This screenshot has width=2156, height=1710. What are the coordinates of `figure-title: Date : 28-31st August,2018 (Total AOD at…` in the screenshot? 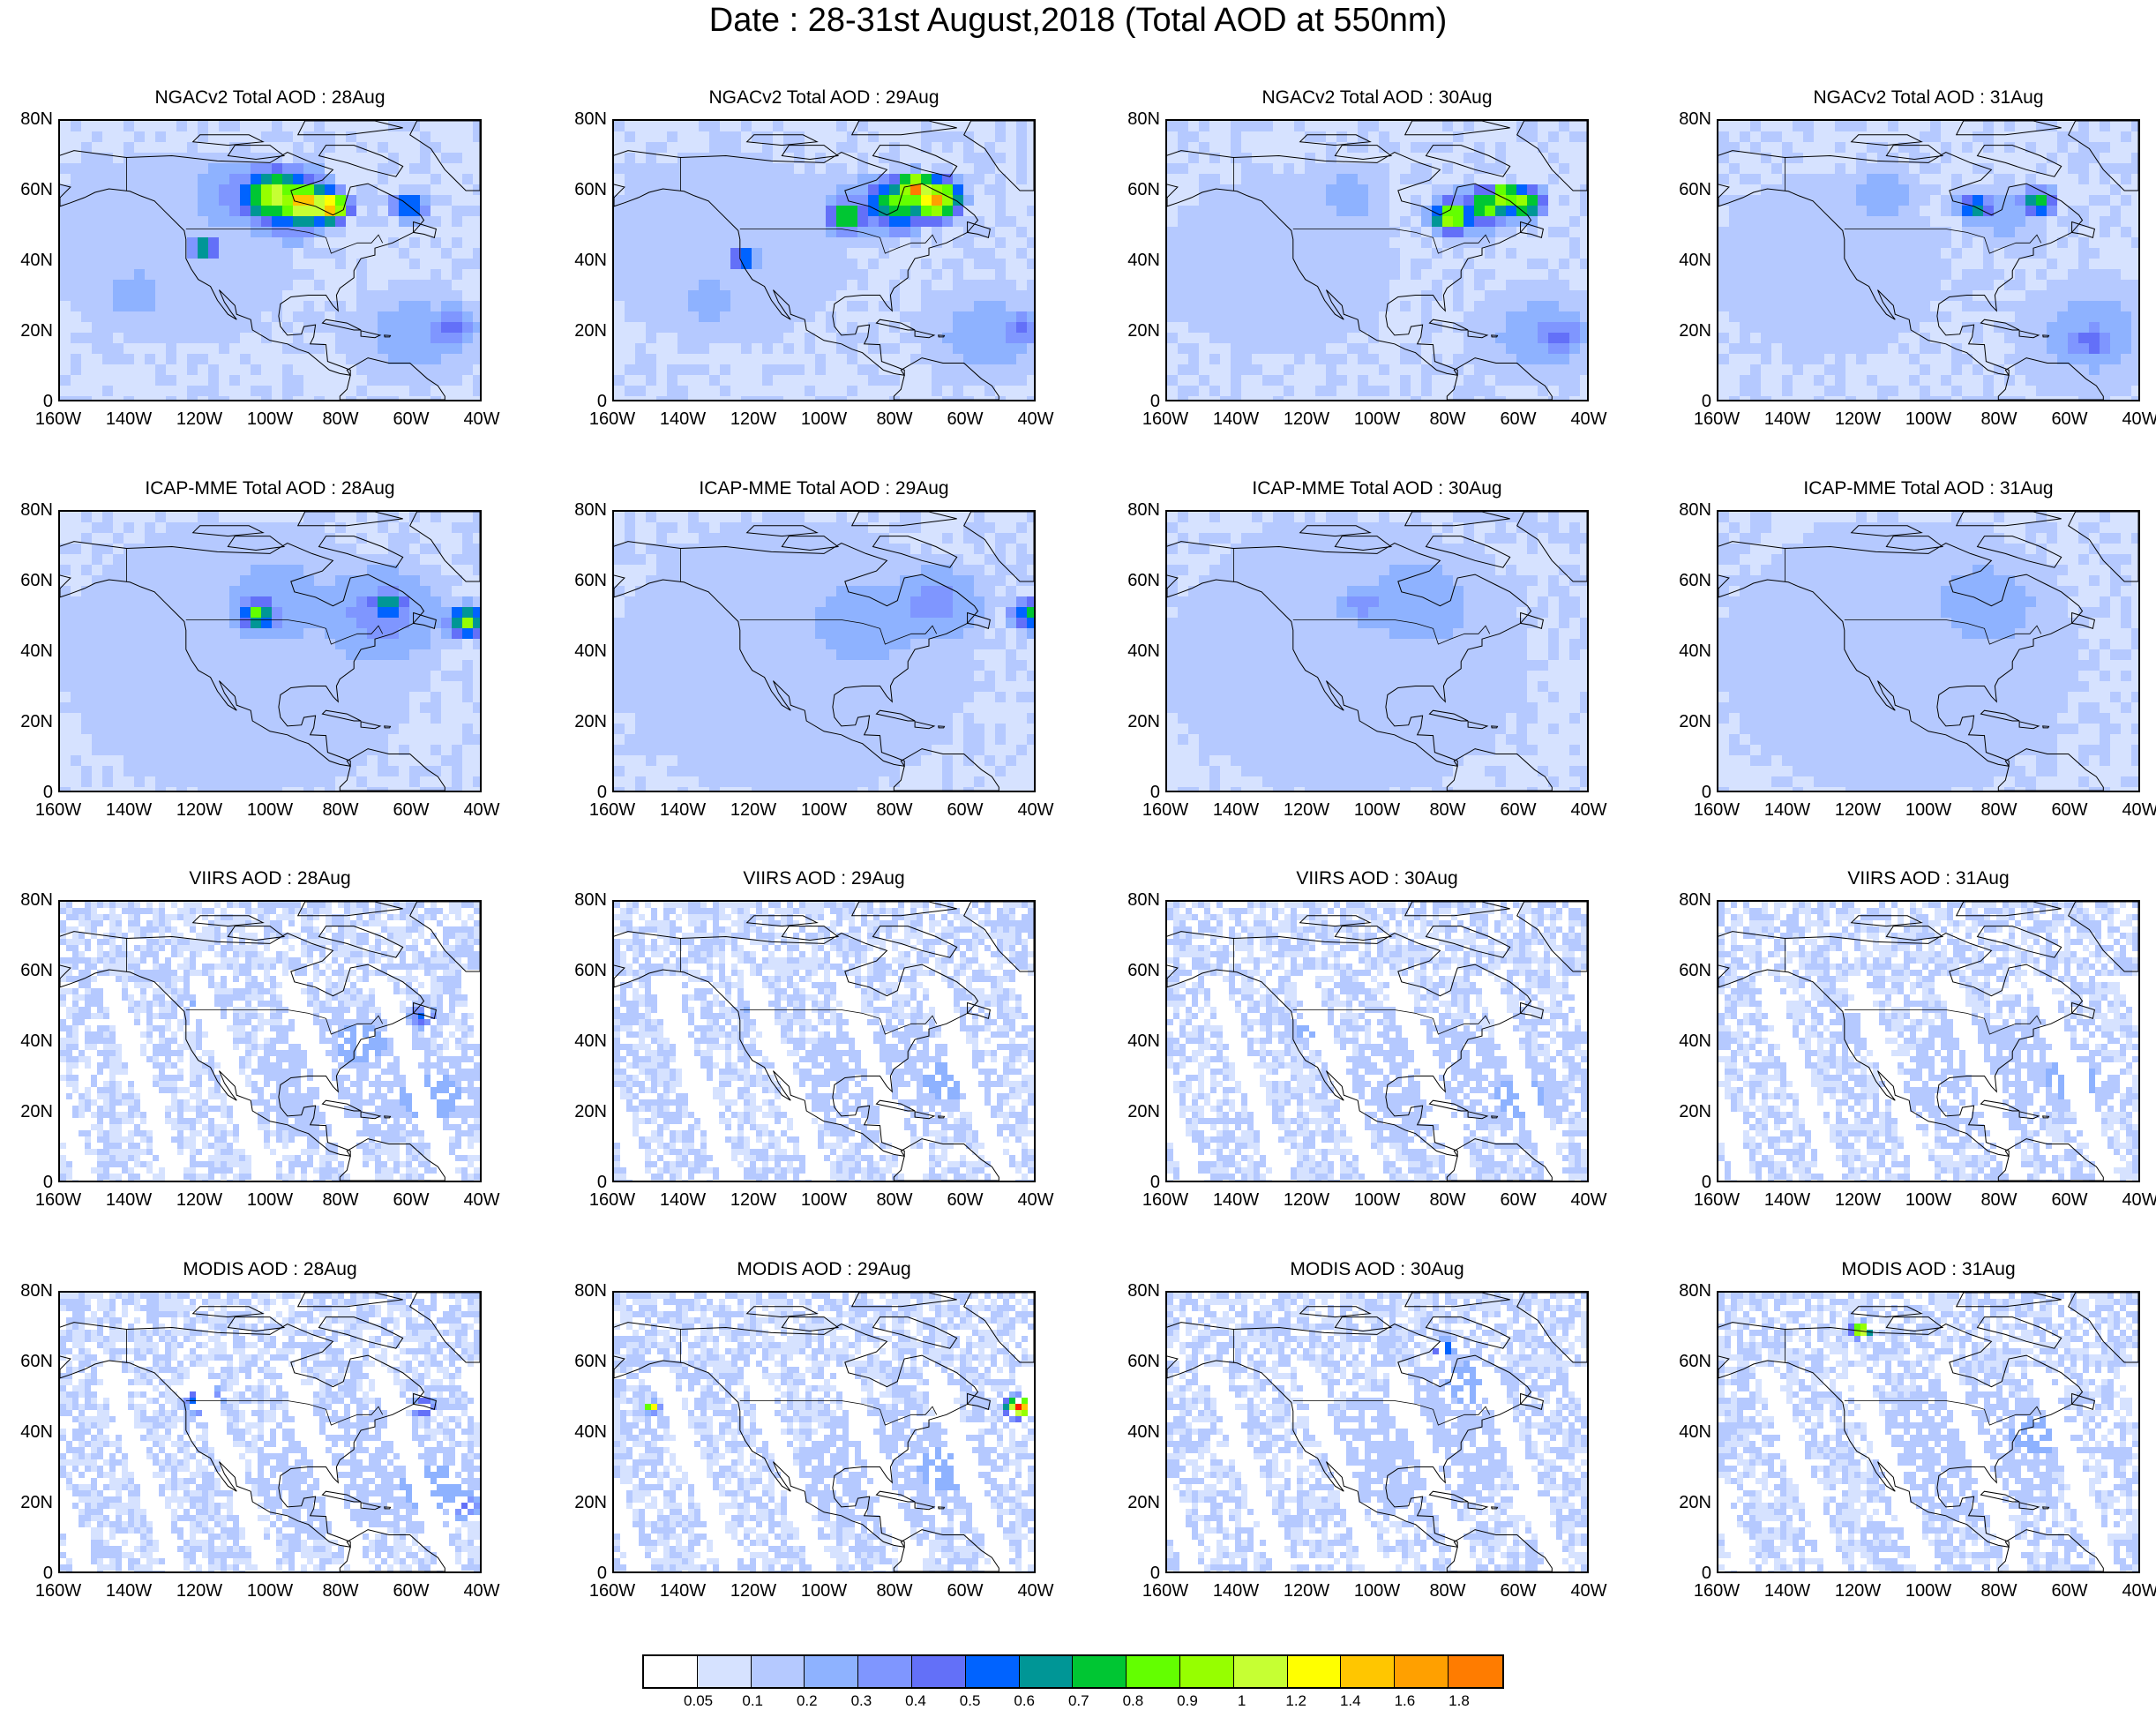 It's located at (1078, 20).